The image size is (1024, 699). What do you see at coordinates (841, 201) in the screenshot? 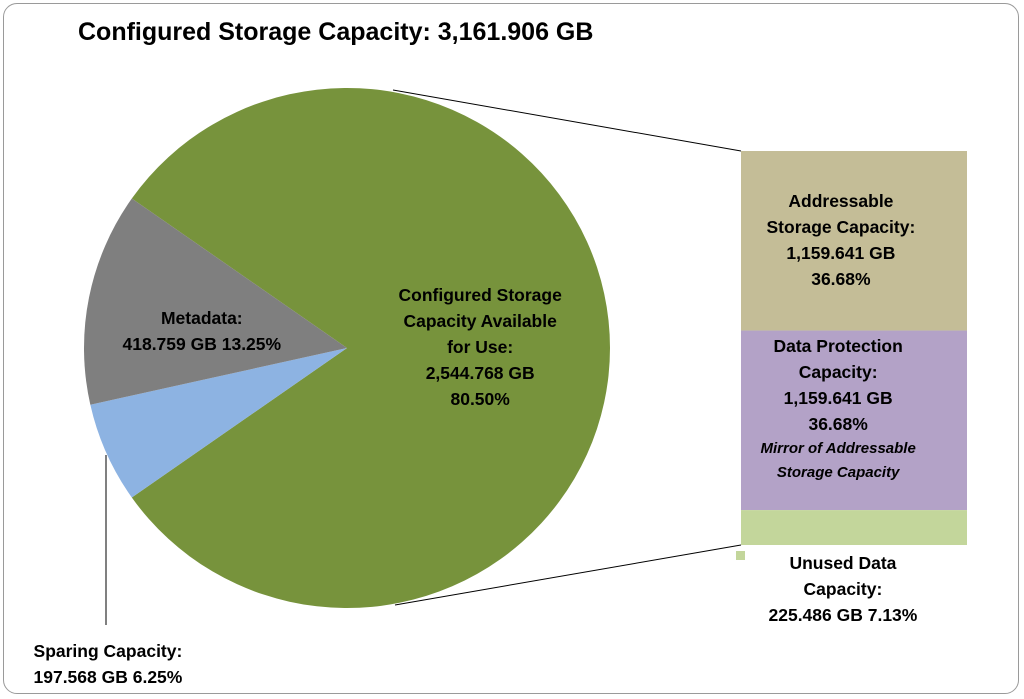
I see `label-addressable-line: Addressable` at bounding box center [841, 201].